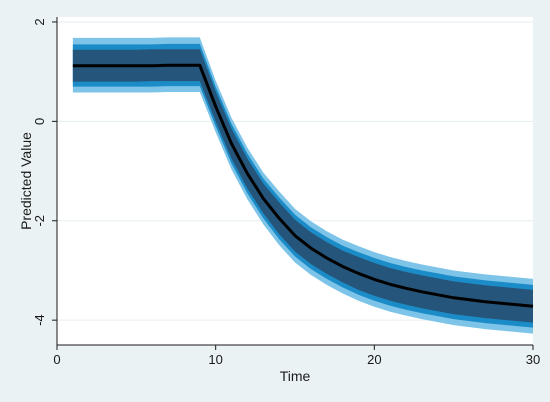 The image size is (550, 402). I want to click on y-tick-label: 0, so click(39, 121).